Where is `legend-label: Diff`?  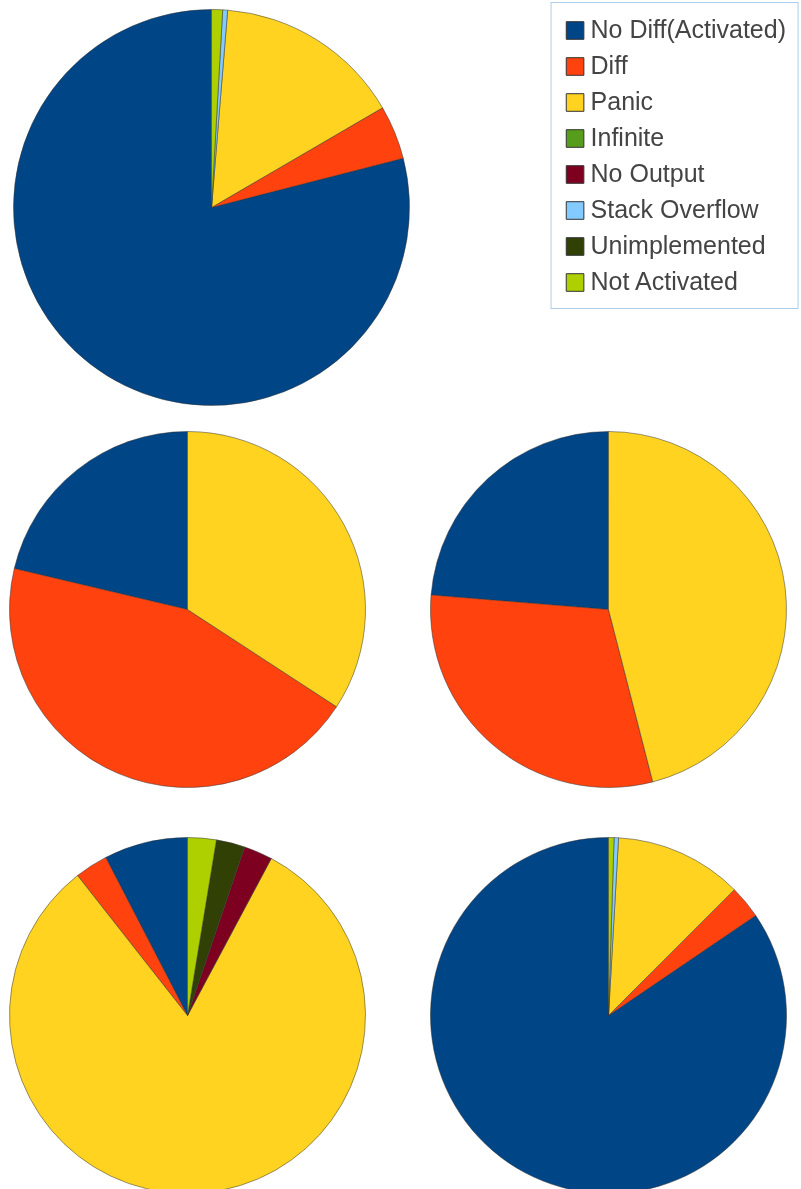 legend-label: Diff is located at coordinates (609, 65).